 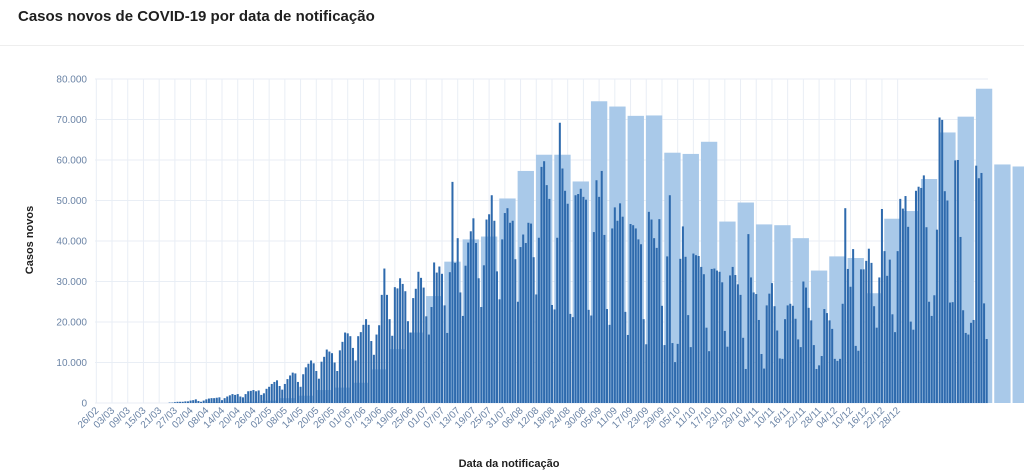 What do you see at coordinates (512, 45) in the screenshot?
I see `header-divider` at bounding box center [512, 45].